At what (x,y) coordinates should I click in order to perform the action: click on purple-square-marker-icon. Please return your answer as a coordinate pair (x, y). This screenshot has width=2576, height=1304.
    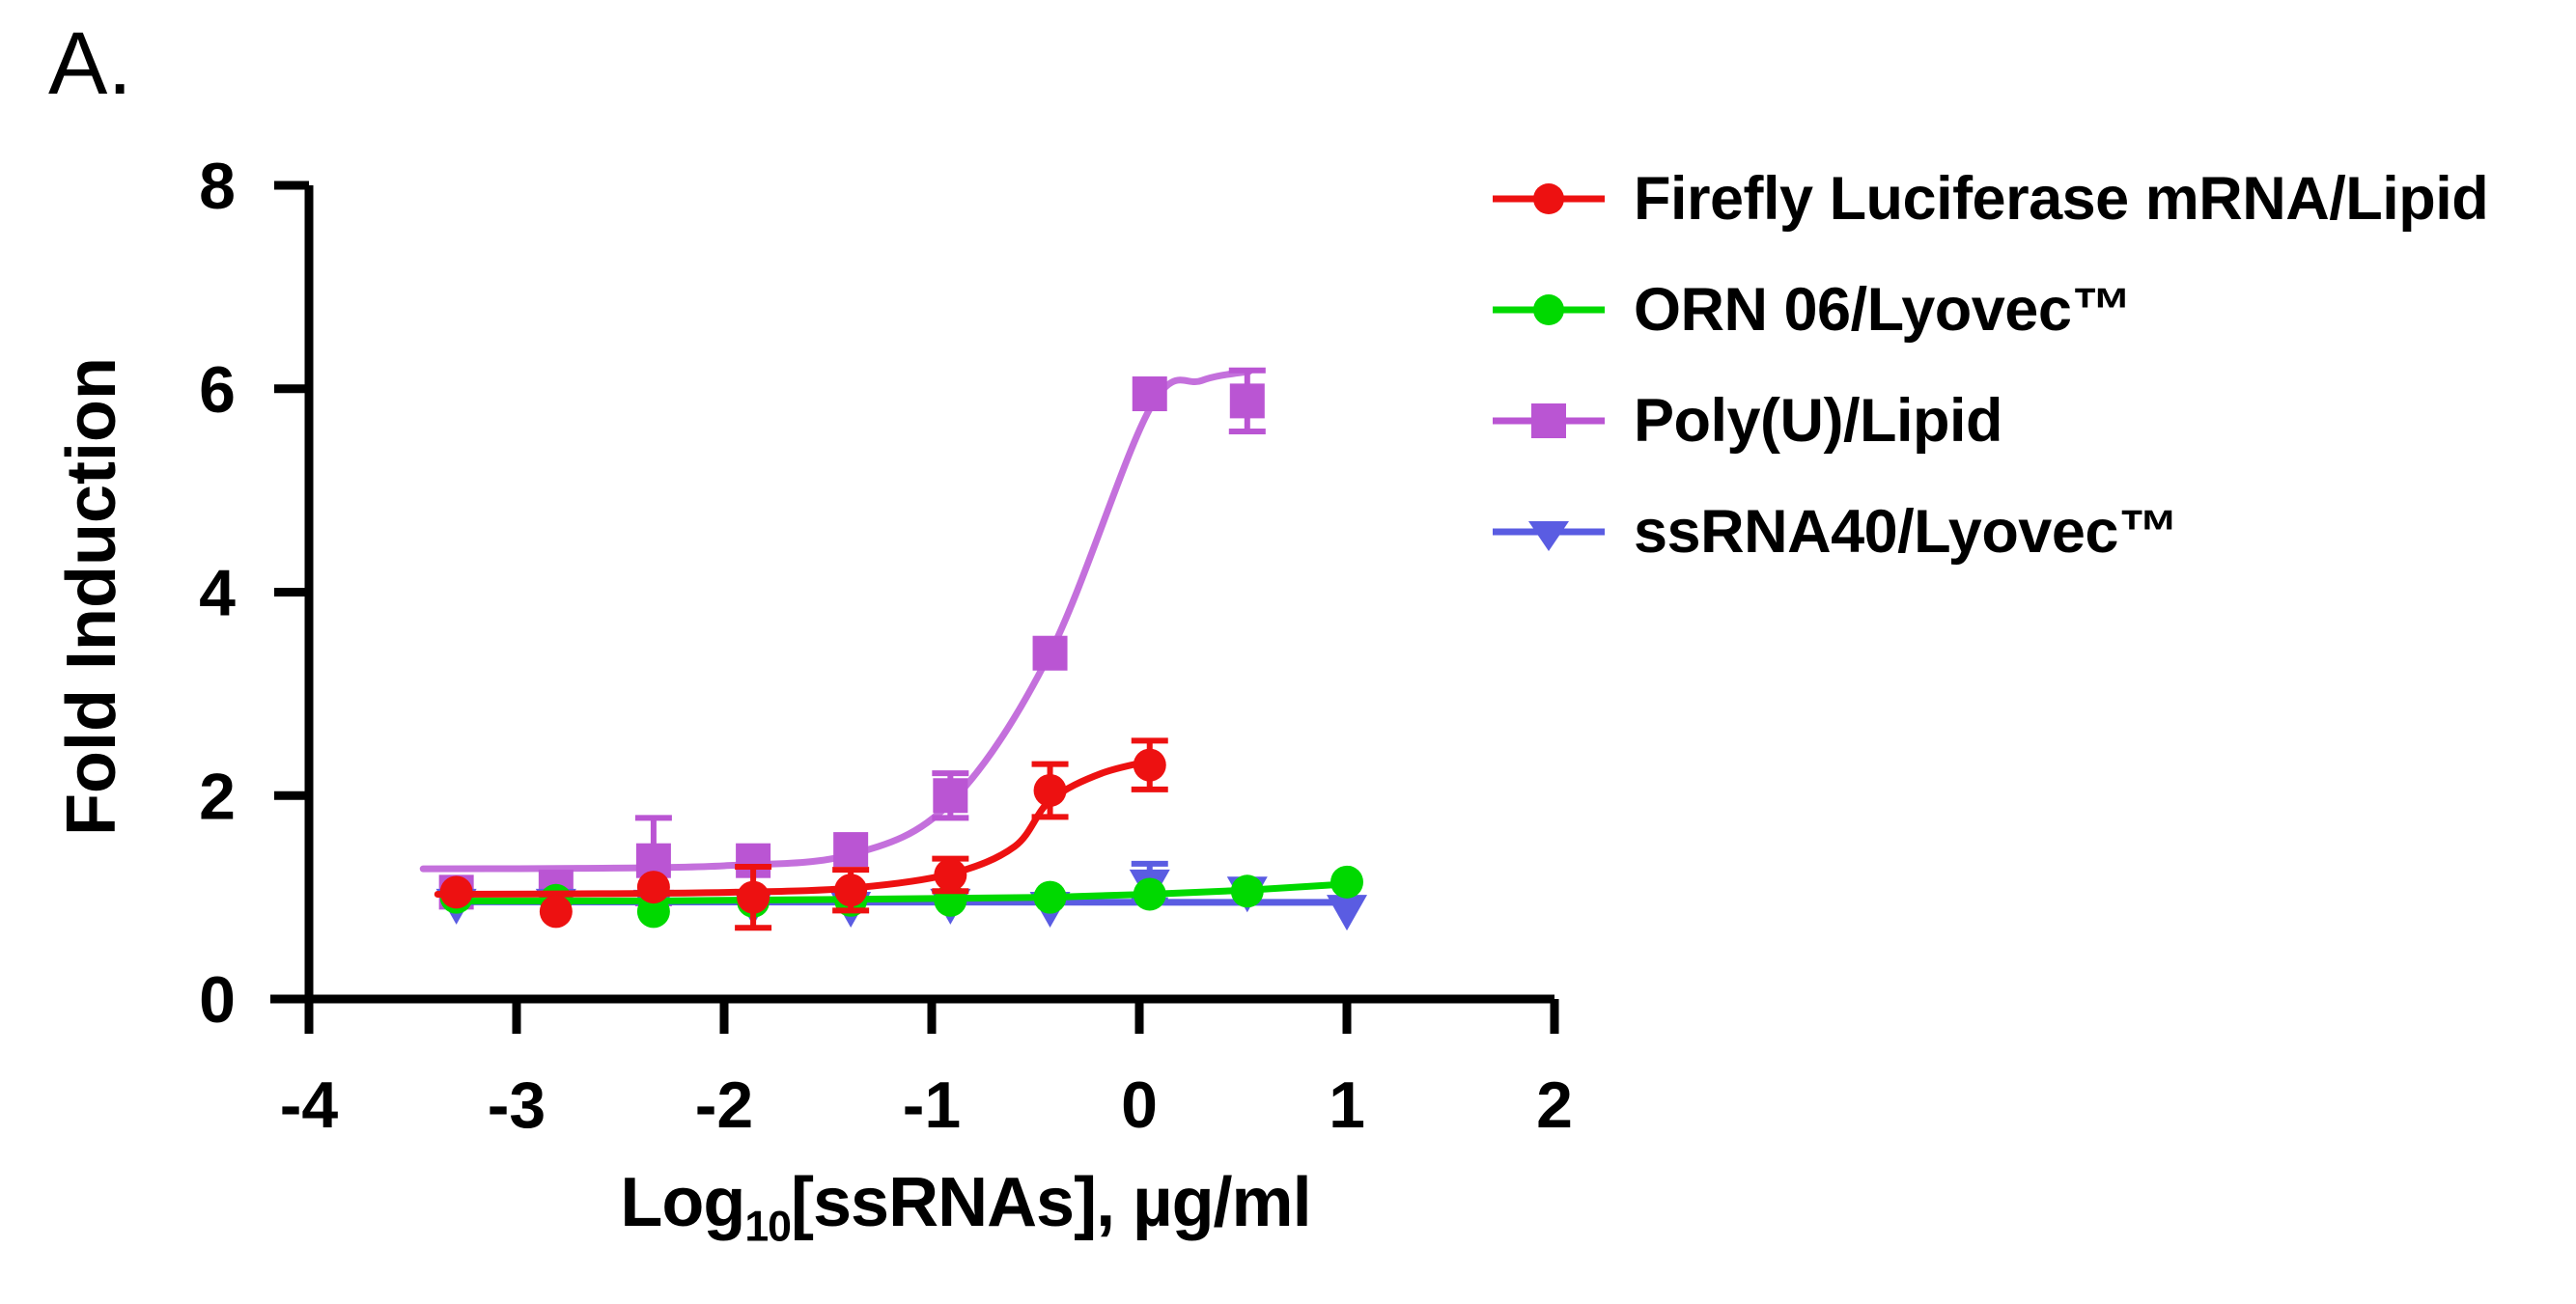
    Looking at the image, I should click on (1549, 420).